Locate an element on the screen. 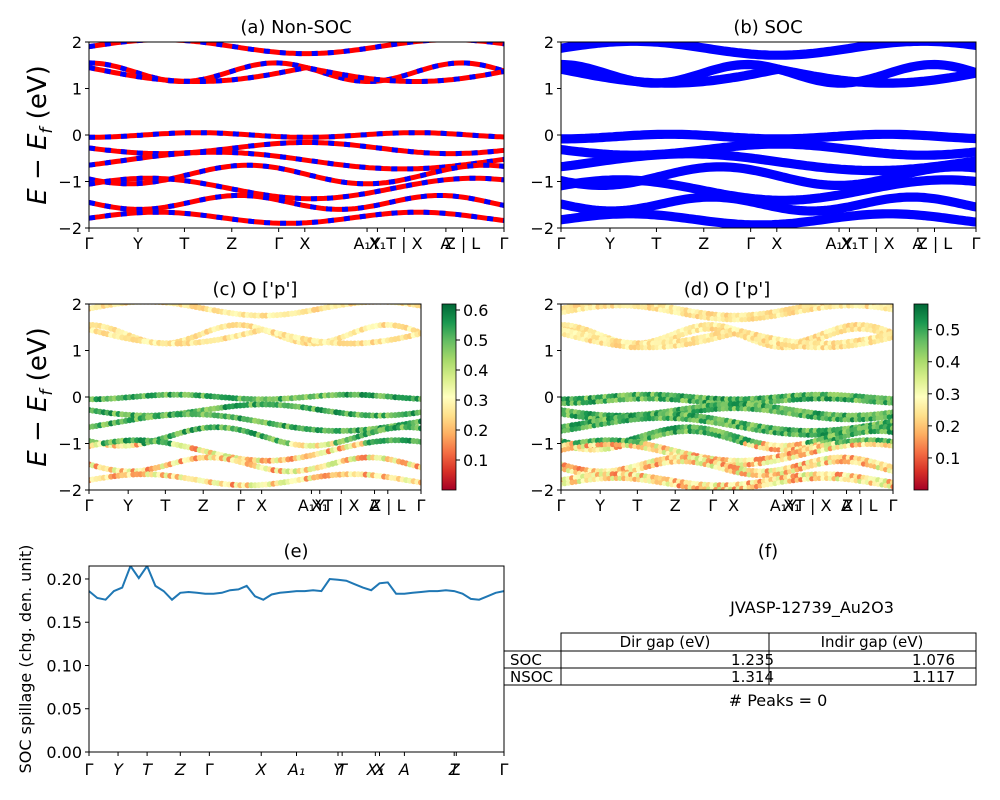 Image resolution: width=1000 pixels, height=800 pixels. panel-c-projected-bands is located at coordinates (255, 394).